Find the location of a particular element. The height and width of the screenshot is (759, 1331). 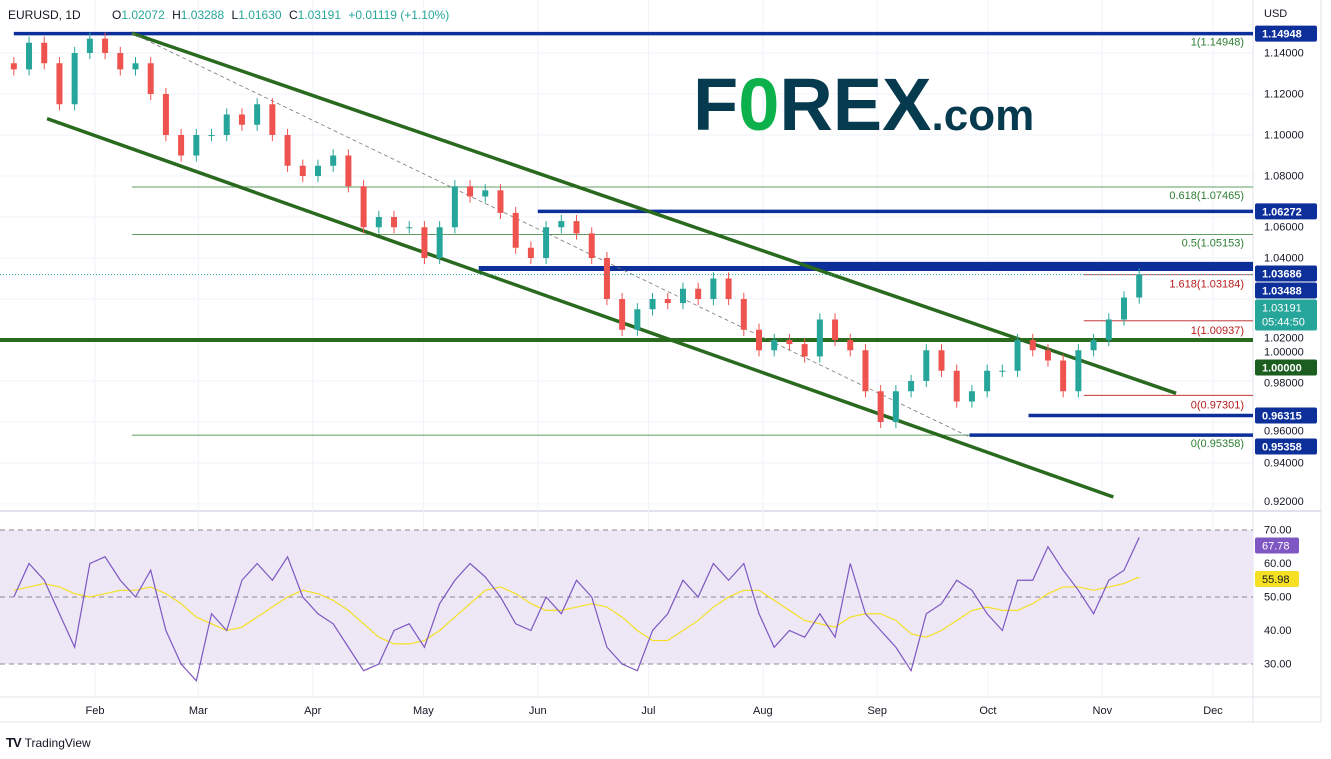

date-tick: Feb is located at coordinates (95, 711).